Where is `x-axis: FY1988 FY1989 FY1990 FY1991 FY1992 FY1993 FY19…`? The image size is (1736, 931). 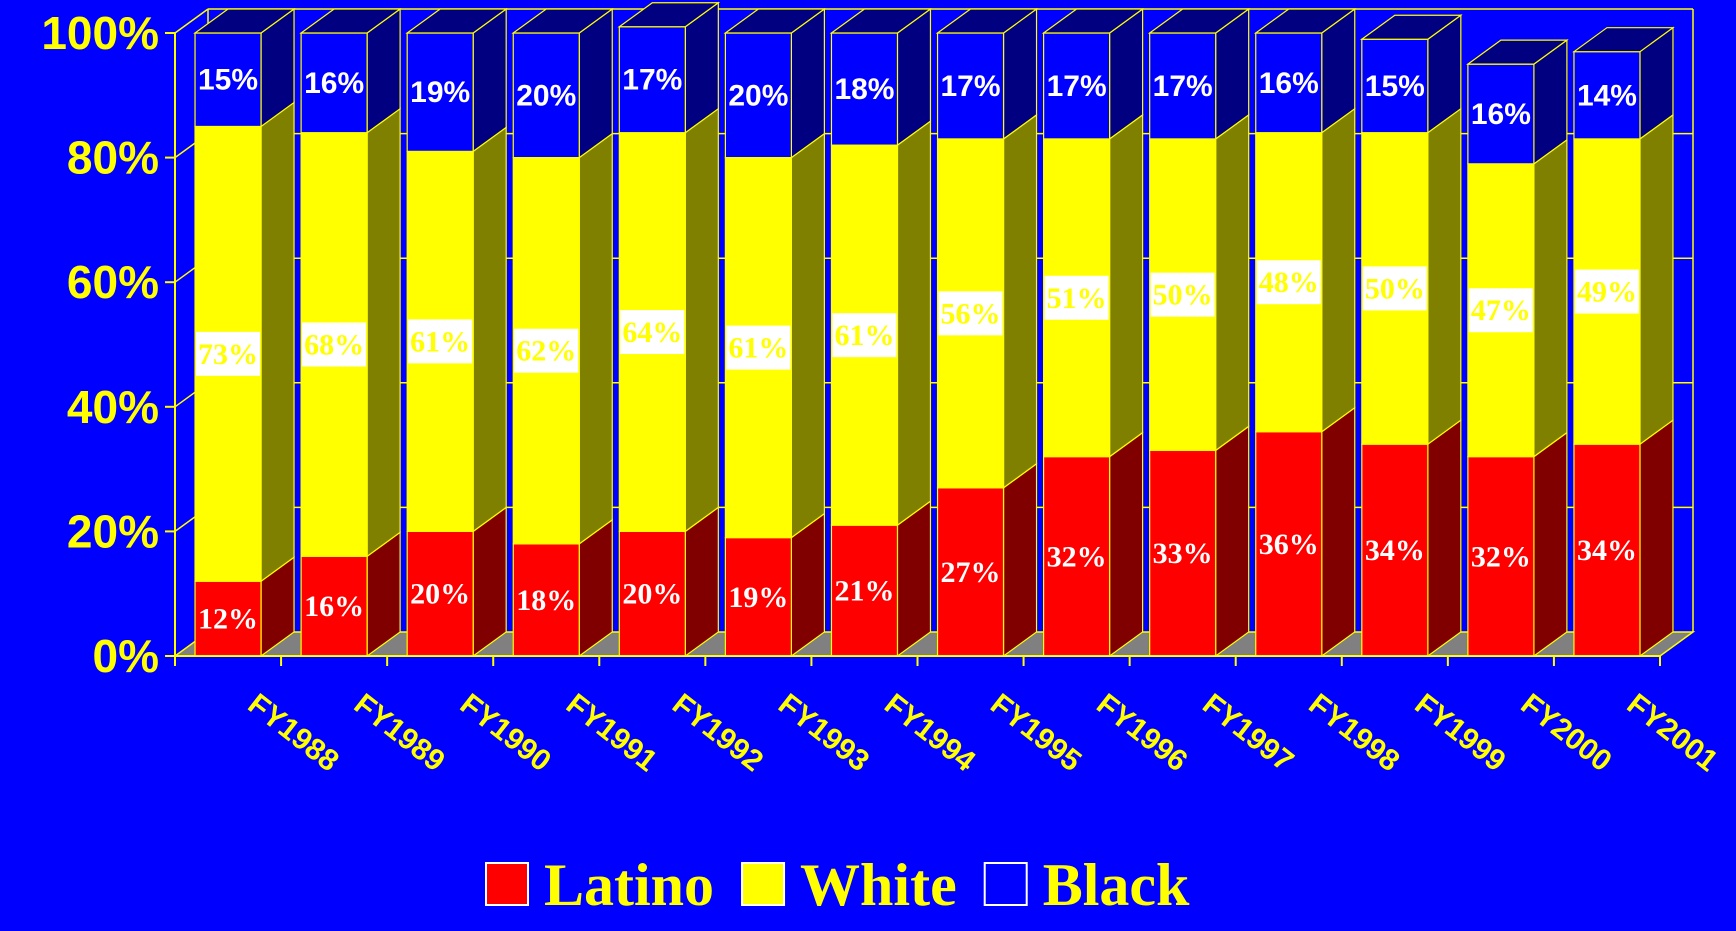
x-axis: FY1988 FY1989 FY1990 FY1991 FY1992 FY1993 FY19… is located at coordinates (949, 717).